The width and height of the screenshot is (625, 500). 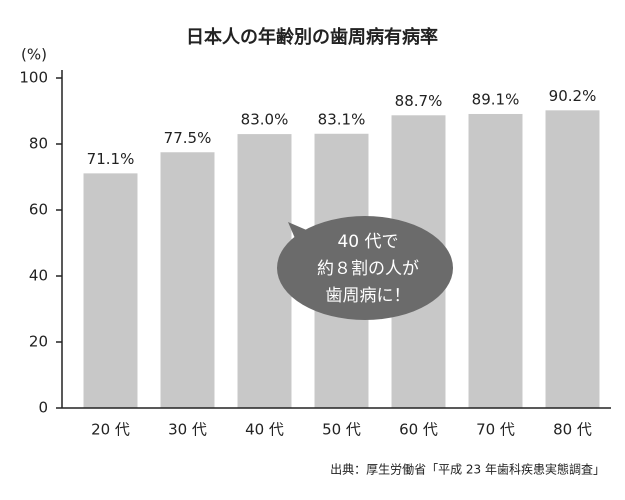 I want to click on x-tick-label: 30 代, so click(x=187, y=430).